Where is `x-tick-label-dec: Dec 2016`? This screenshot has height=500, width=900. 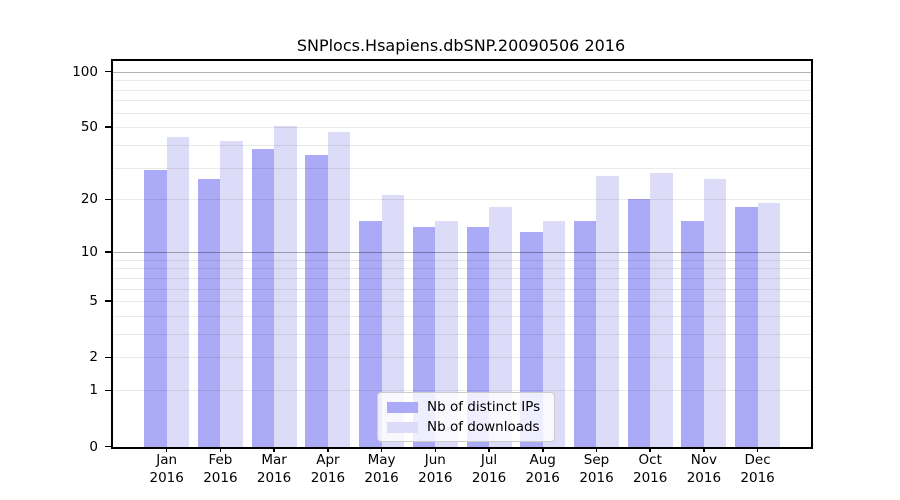
x-tick-label-dec: Dec 2016 is located at coordinates (757, 469).